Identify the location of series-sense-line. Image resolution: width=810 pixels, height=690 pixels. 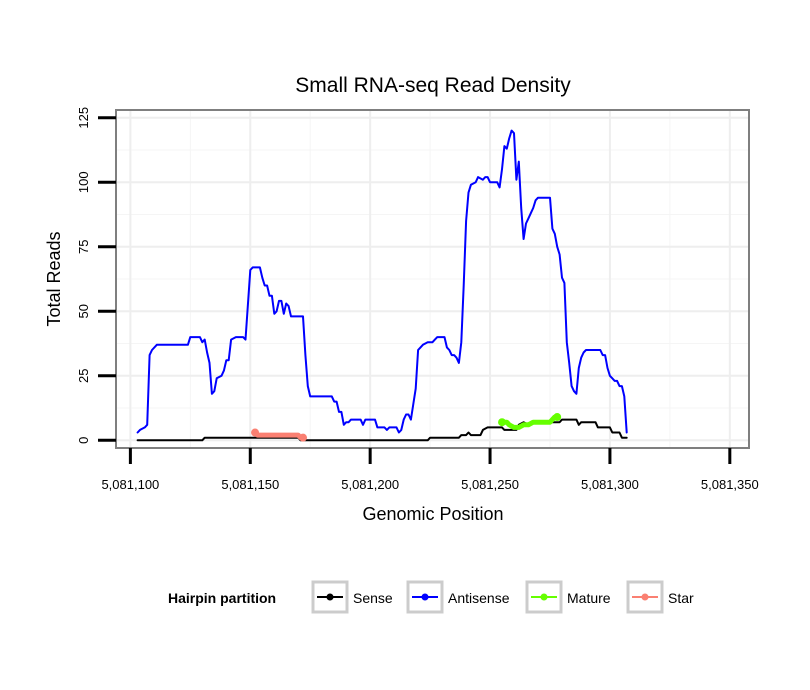
(382, 430).